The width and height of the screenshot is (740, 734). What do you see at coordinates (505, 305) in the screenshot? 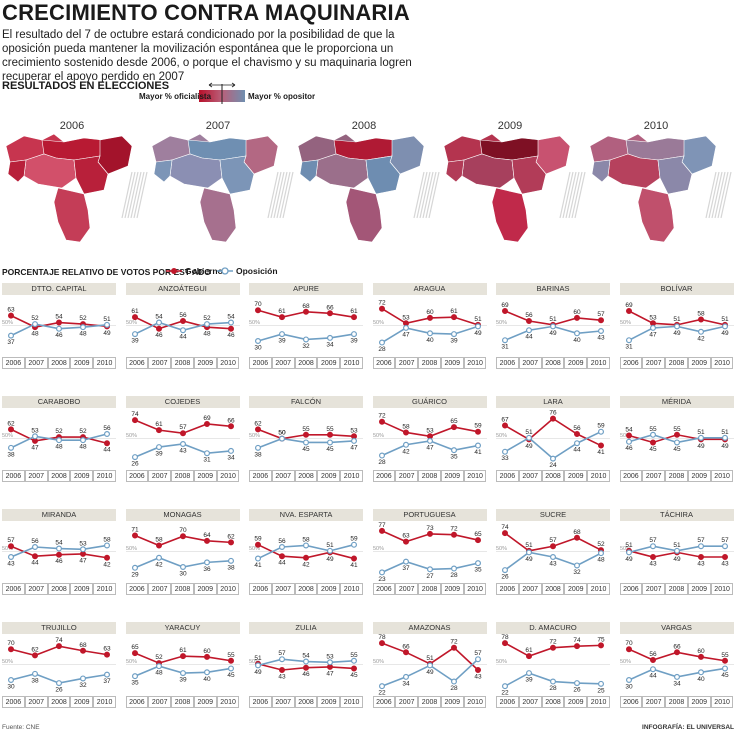
I see `label-gobierno: 69` at bounding box center [505, 305].